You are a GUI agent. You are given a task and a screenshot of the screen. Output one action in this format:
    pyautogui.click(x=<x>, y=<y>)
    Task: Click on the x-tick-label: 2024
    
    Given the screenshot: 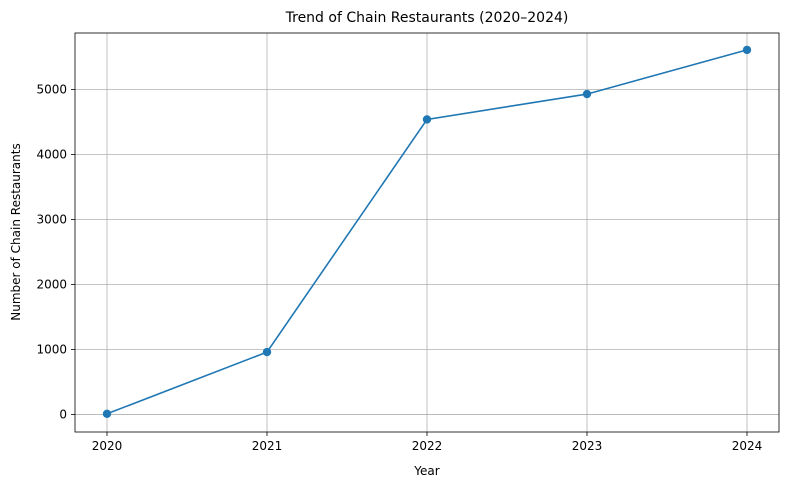 What is the action you would take?
    pyautogui.click(x=747, y=446)
    